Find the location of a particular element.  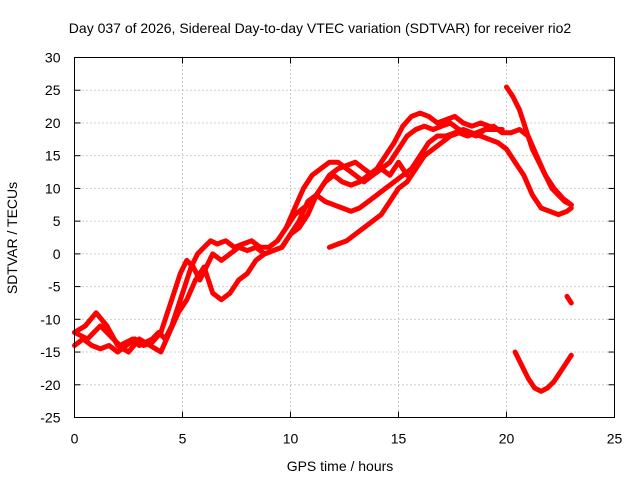

x-tick-label: 15 is located at coordinates (399, 439).